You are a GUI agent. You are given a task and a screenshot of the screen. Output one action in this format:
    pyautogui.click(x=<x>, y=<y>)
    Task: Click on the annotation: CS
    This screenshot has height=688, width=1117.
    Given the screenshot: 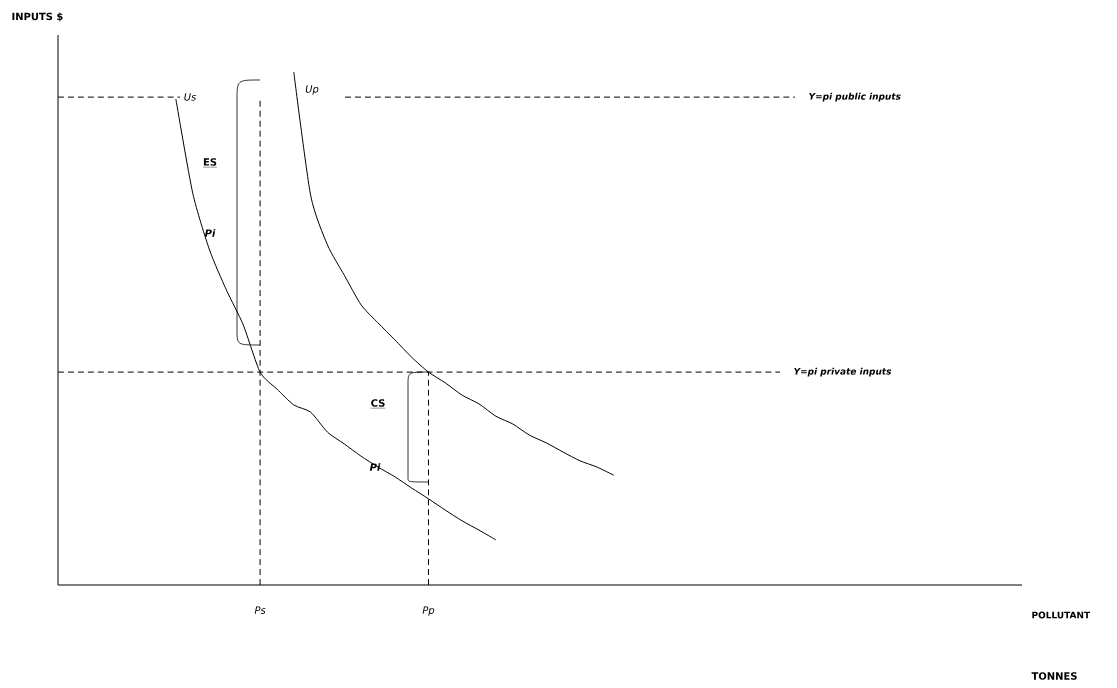 What is the action you would take?
    pyautogui.click(x=378, y=403)
    